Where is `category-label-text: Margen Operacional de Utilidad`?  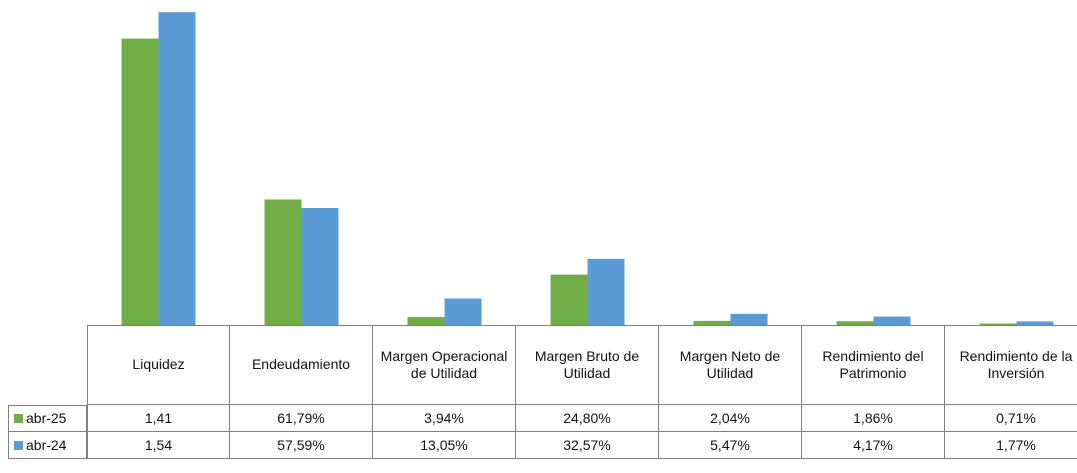 category-label-text: Margen Operacional de Utilidad is located at coordinates (444, 364).